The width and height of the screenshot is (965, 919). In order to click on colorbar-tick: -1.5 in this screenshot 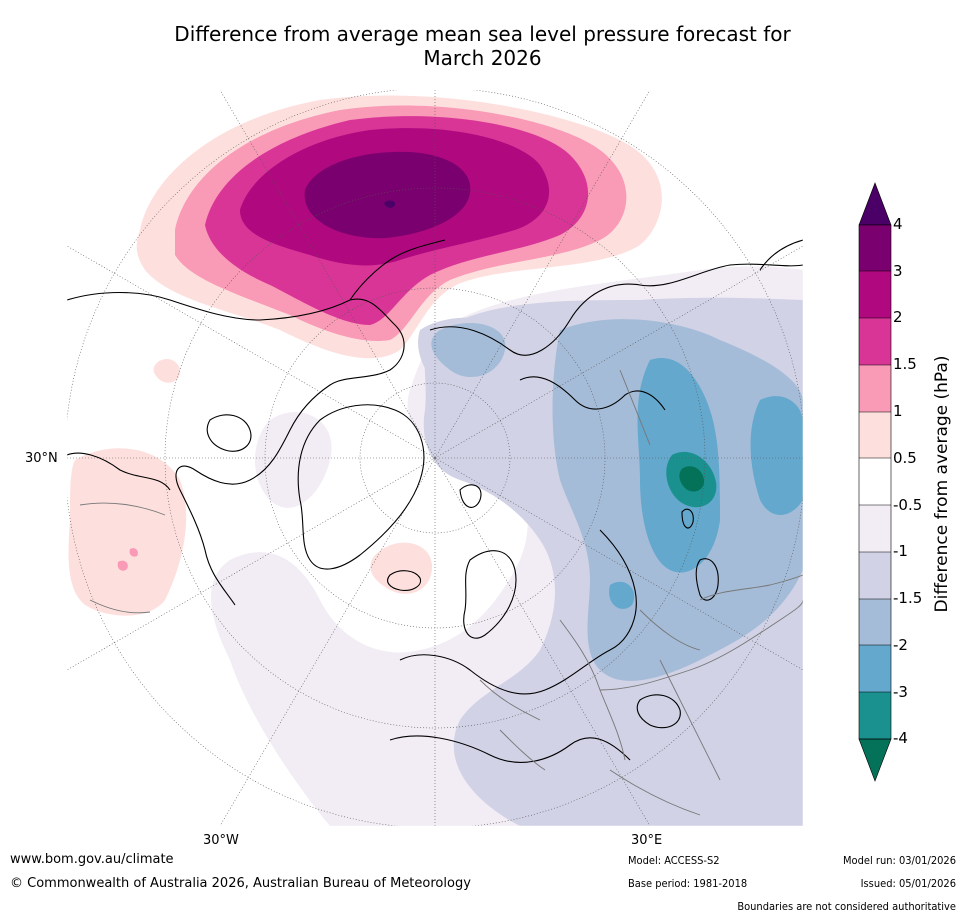, I will do `click(908, 598)`.